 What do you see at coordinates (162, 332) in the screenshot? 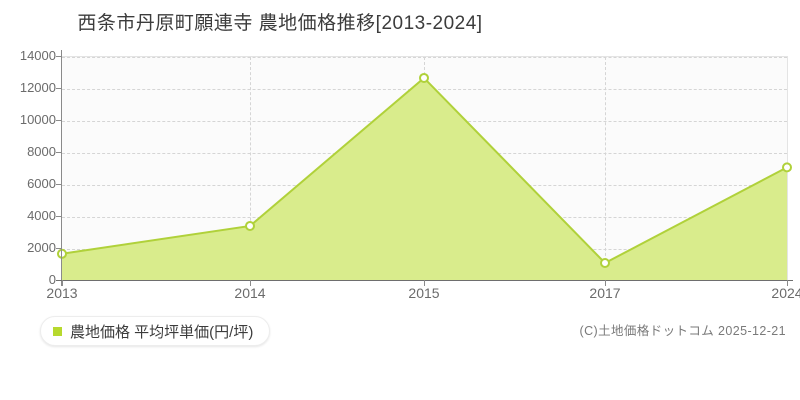
I see `legend-item-label: 農地価格 平均坪単価(円/坪)` at bounding box center [162, 332].